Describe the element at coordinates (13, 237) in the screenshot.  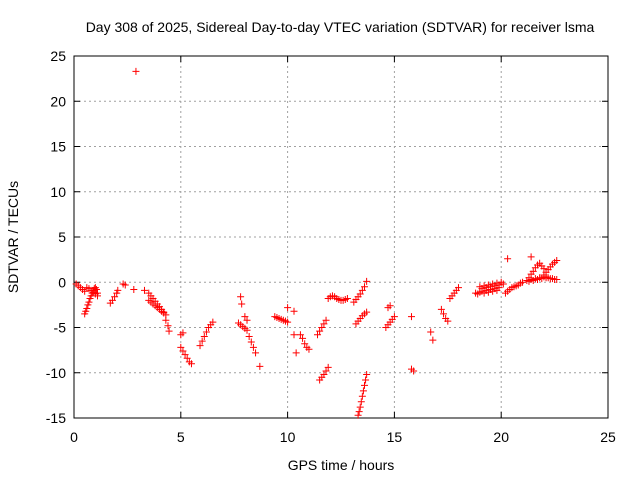
I see `y-axis-label: SDTVAR / TECUs` at that location.